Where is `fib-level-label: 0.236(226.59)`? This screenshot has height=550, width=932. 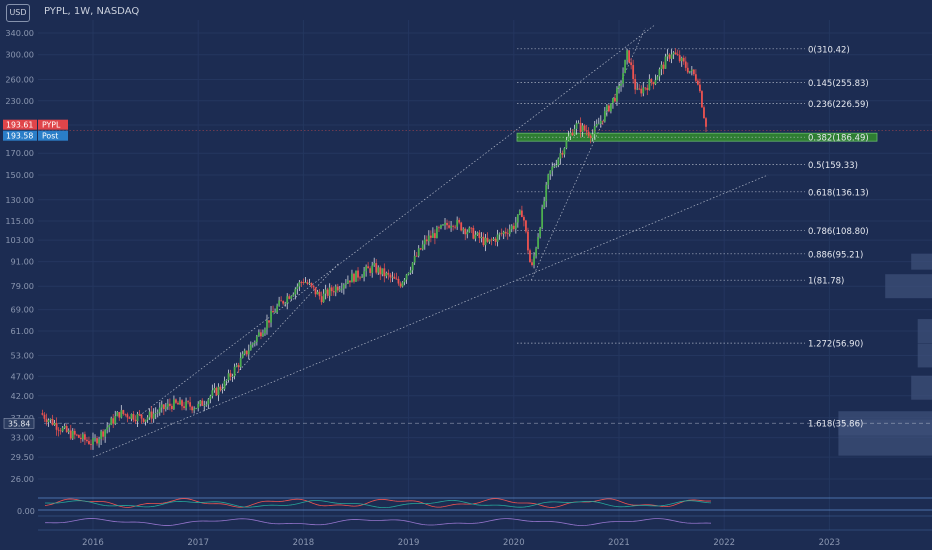
fib-level-label: 0.236(226.59) is located at coordinates (838, 105).